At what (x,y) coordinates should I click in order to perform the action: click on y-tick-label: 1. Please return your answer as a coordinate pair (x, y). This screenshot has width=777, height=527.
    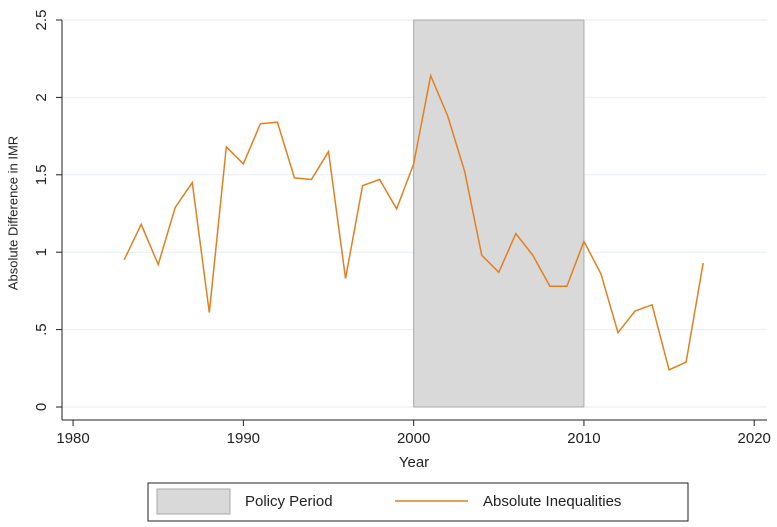
    Looking at the image, I should click on (41, 252).